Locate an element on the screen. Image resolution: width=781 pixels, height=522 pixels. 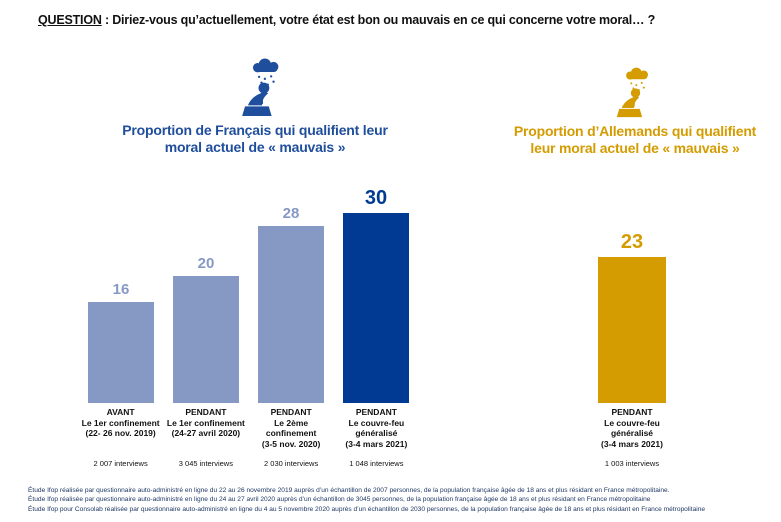
germany-bar-chart: 23 is located at coordinates (632, 291).